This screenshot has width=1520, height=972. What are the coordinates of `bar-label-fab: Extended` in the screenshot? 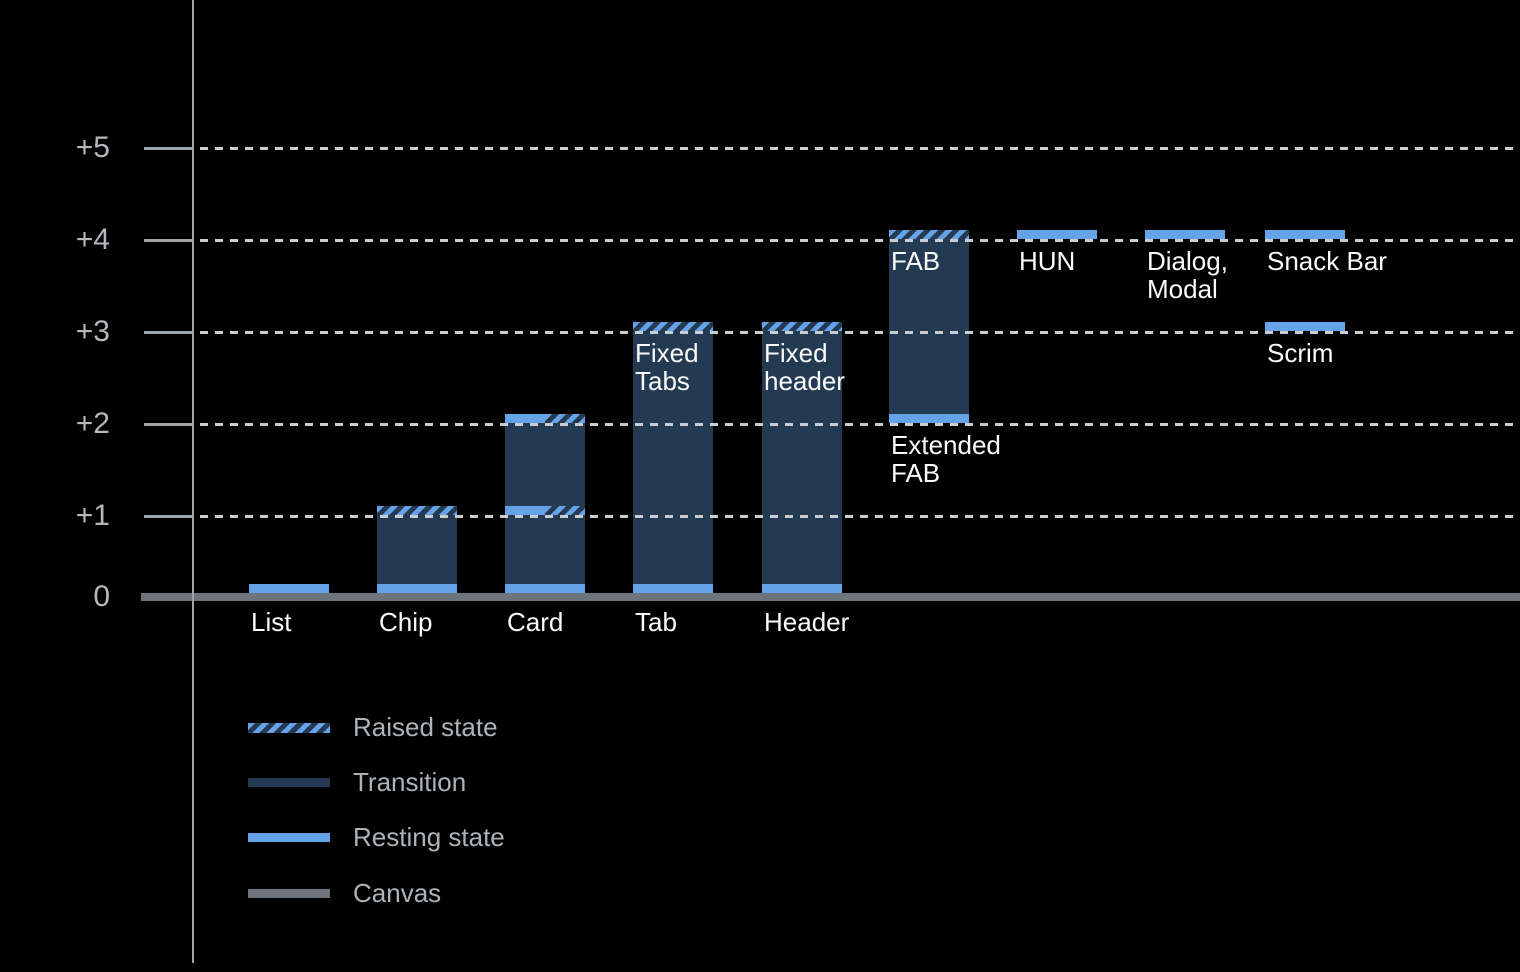 It's located at (946, 445).